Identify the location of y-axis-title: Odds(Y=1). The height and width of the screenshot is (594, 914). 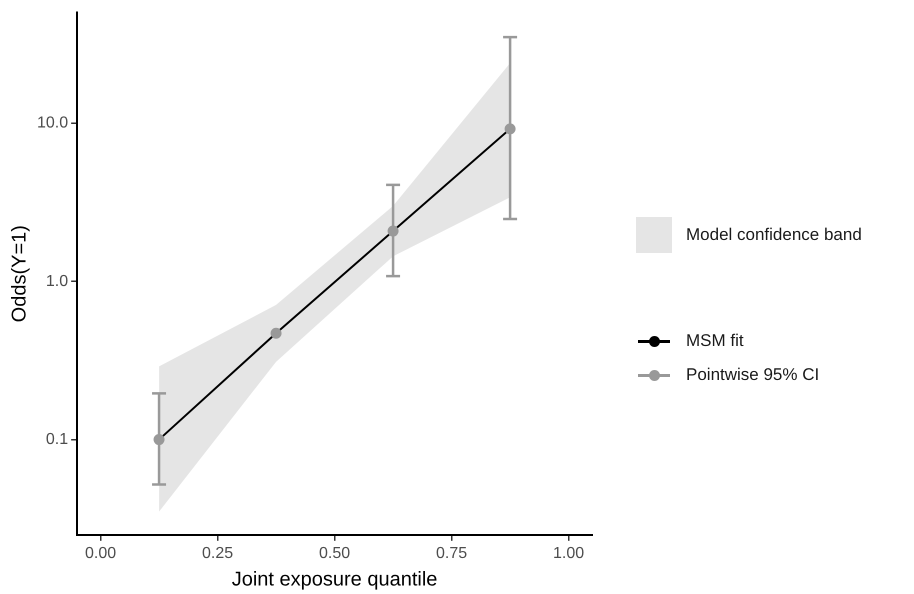
(19, 273).